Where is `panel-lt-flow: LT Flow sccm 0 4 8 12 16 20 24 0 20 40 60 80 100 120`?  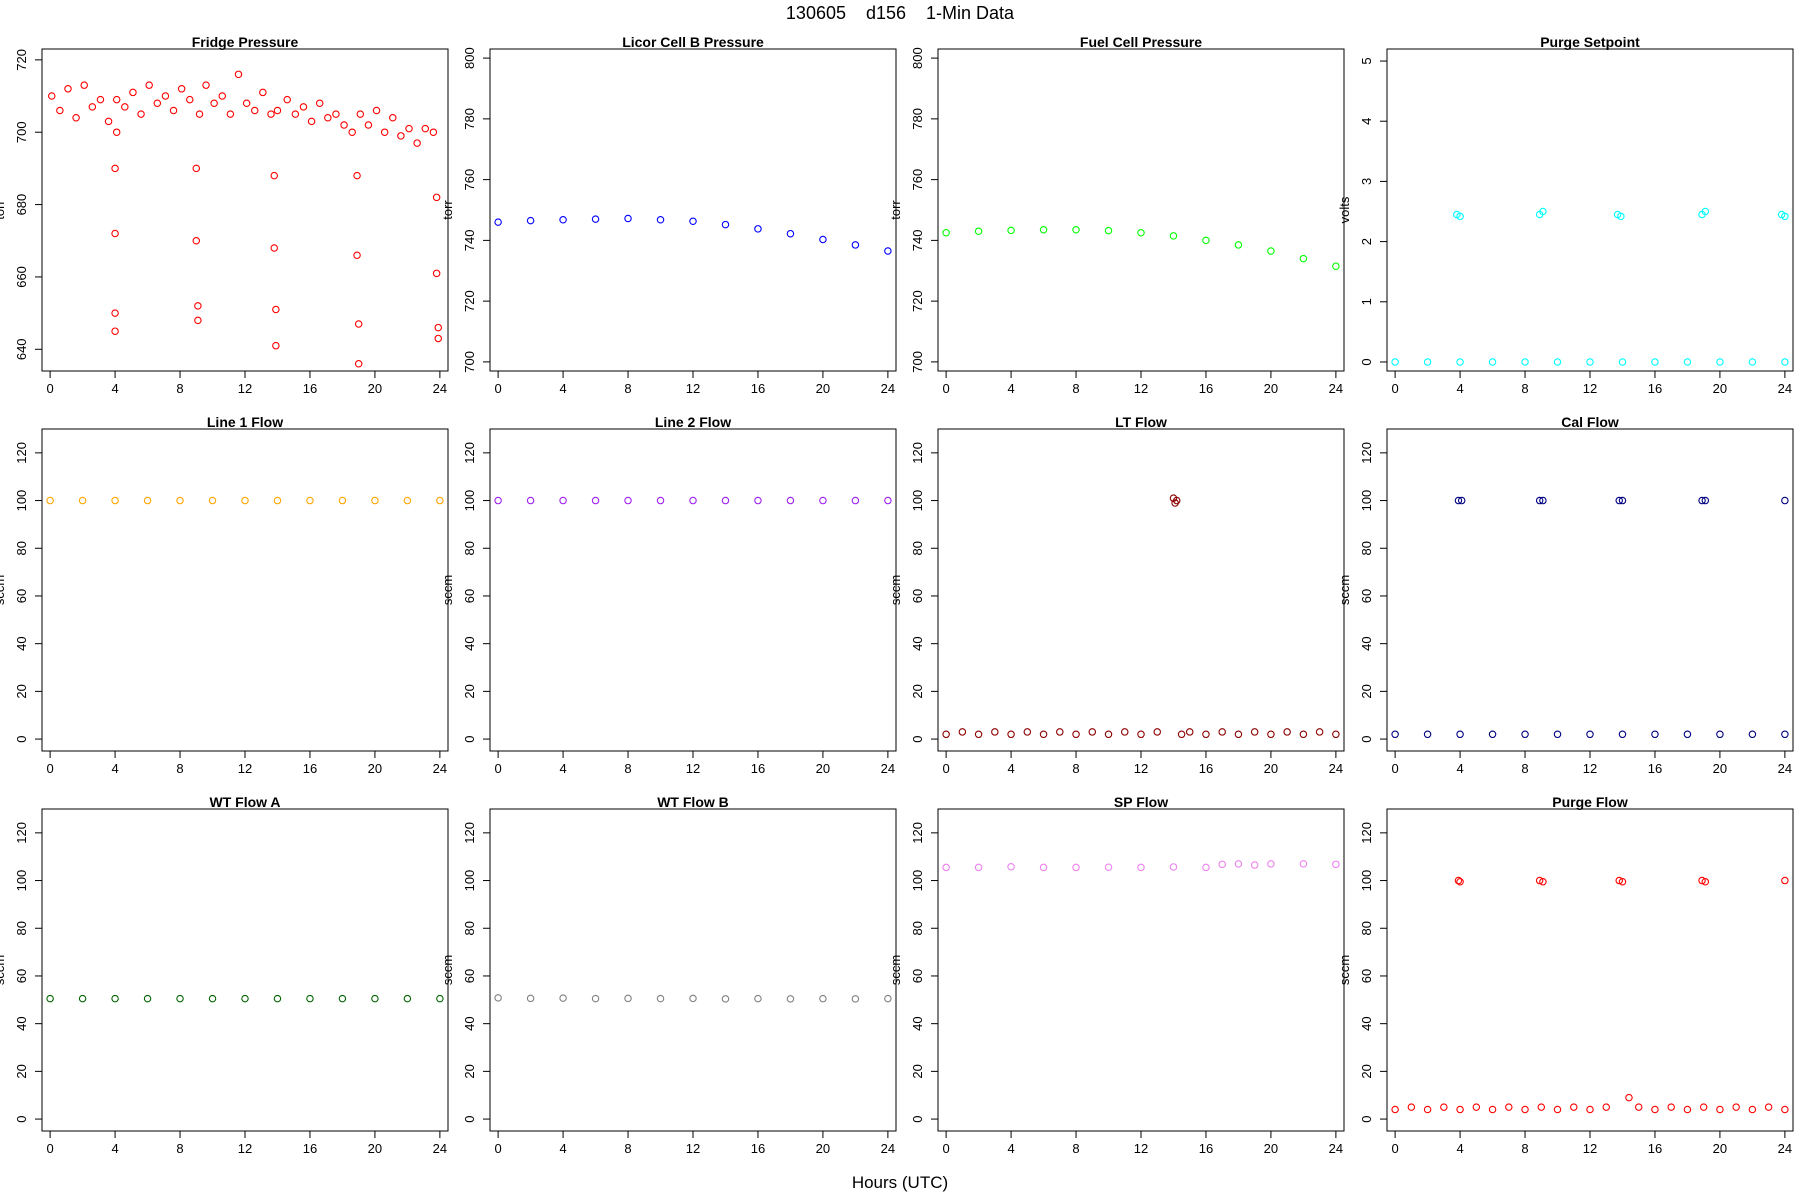
panel-lt-flow: LT Flow sccm 0 4 8 12 16 20 24 0 20 40 60 80 100 120 is located at coordinates (1116, 595).